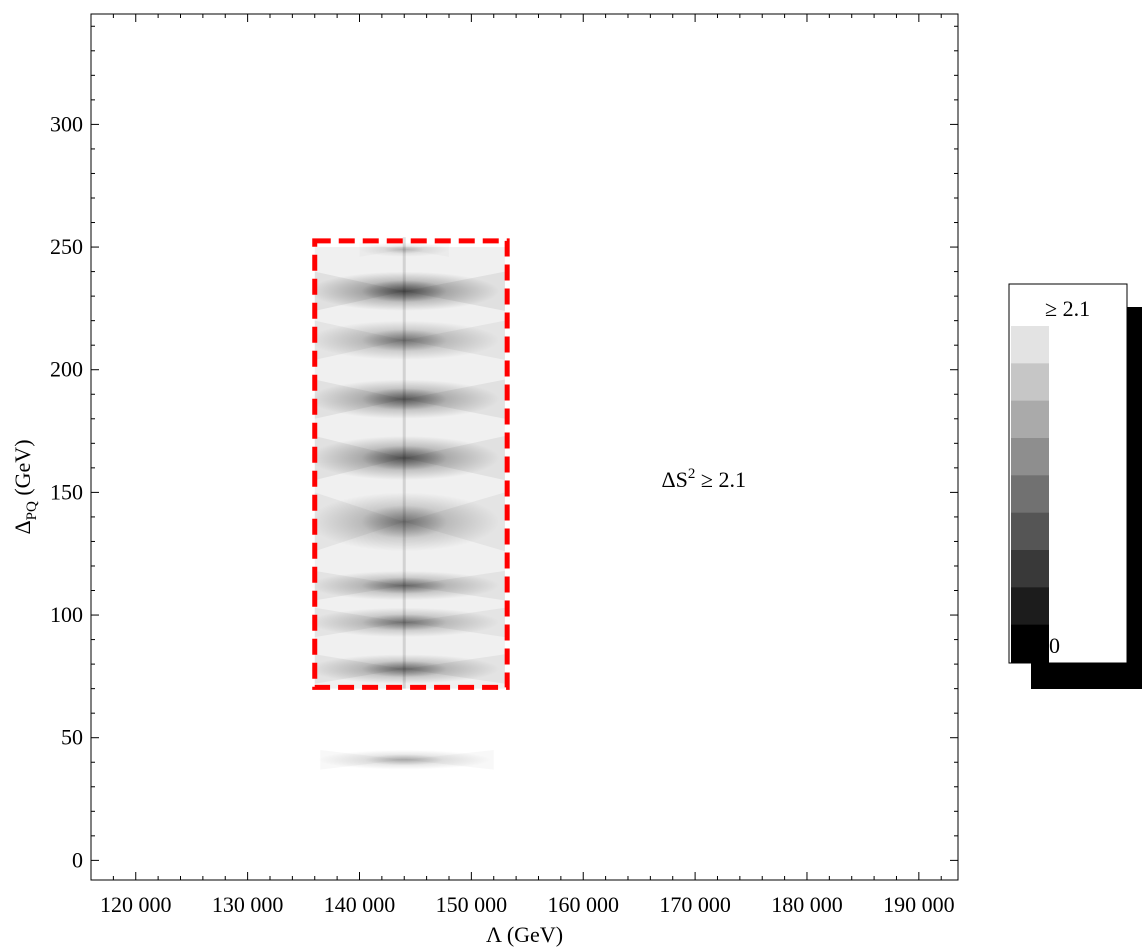  What do you see at coordinates (524, 934) in the screenshot?
I see `x-axis-title: Λ (GeV)` at bounding box center [524, 934].